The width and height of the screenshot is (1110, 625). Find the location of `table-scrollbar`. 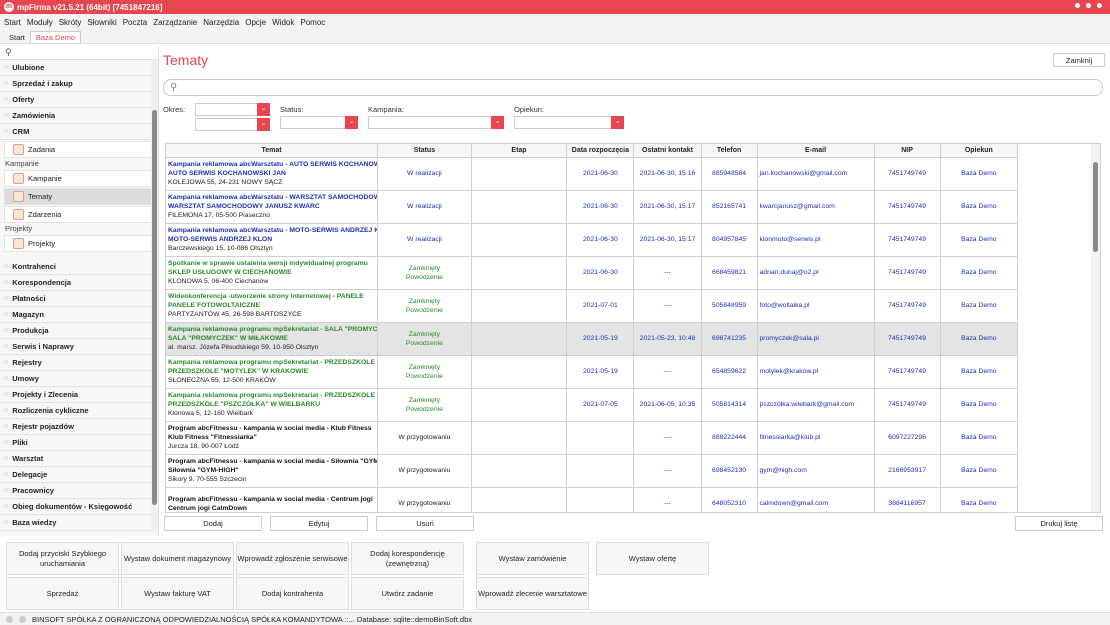

table-scrollbar is located at coordinates (1095, 328).